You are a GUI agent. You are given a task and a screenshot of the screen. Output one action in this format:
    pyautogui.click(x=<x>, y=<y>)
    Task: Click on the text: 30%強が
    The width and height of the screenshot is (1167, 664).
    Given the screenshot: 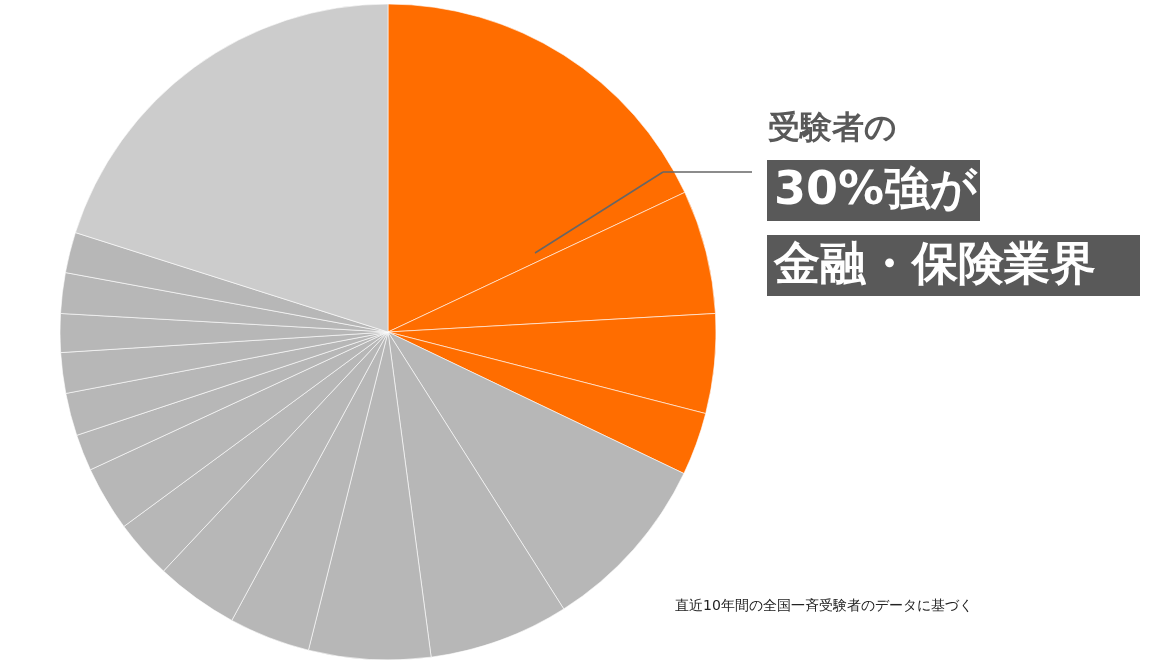 What is the action you would take?
    pyautogui.click(x=876, y=188)
    